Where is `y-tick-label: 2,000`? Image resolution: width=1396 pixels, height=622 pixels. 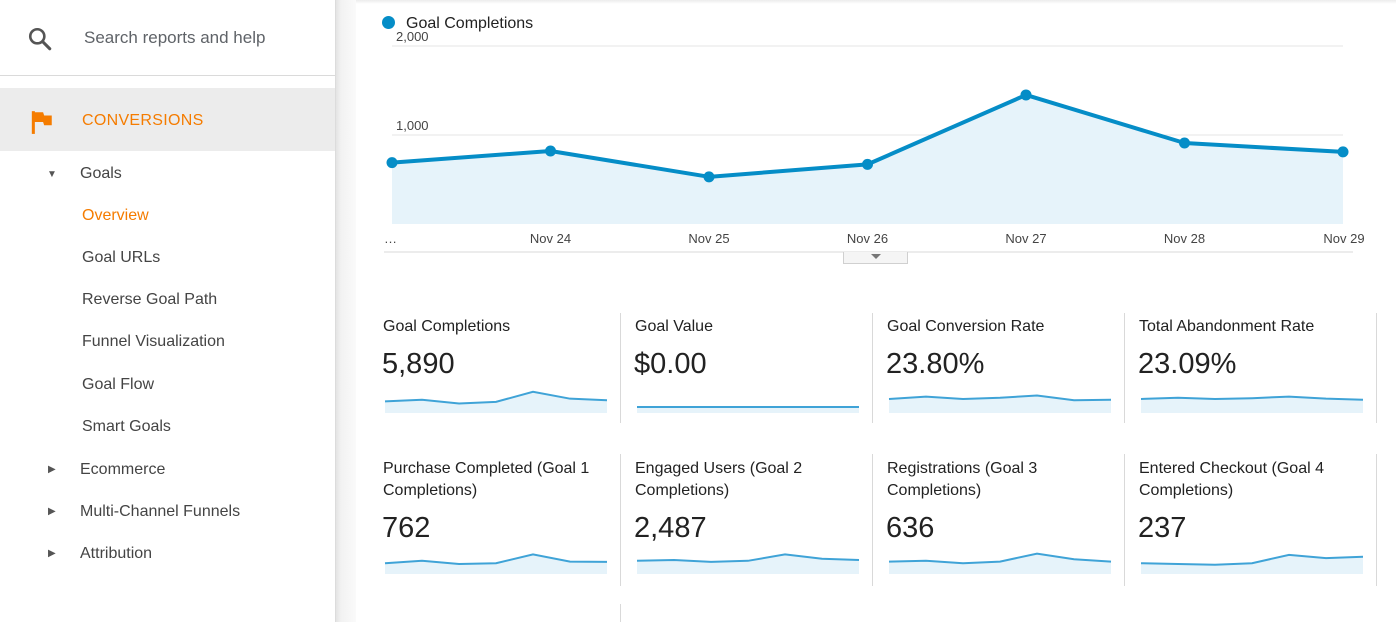
y-tick-label: 2,000 is located at coordinates (412, 36).